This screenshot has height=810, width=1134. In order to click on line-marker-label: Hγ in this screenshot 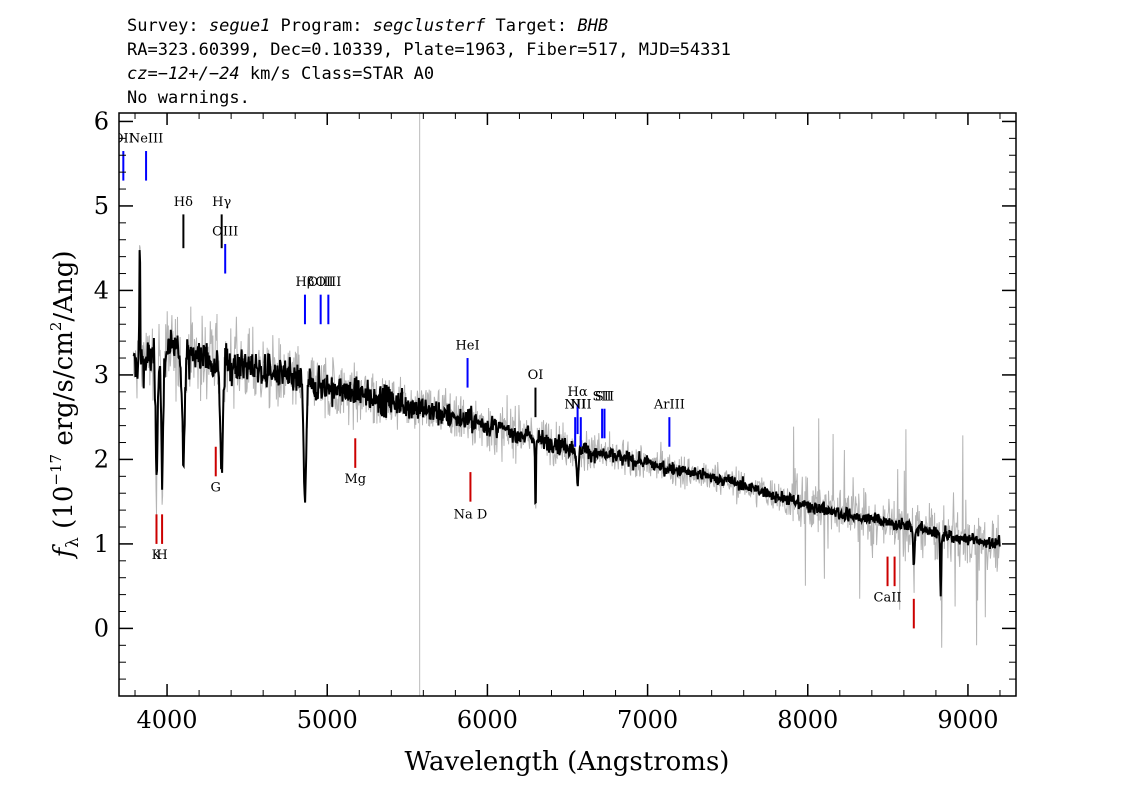, I will do `click(221, 202)`.